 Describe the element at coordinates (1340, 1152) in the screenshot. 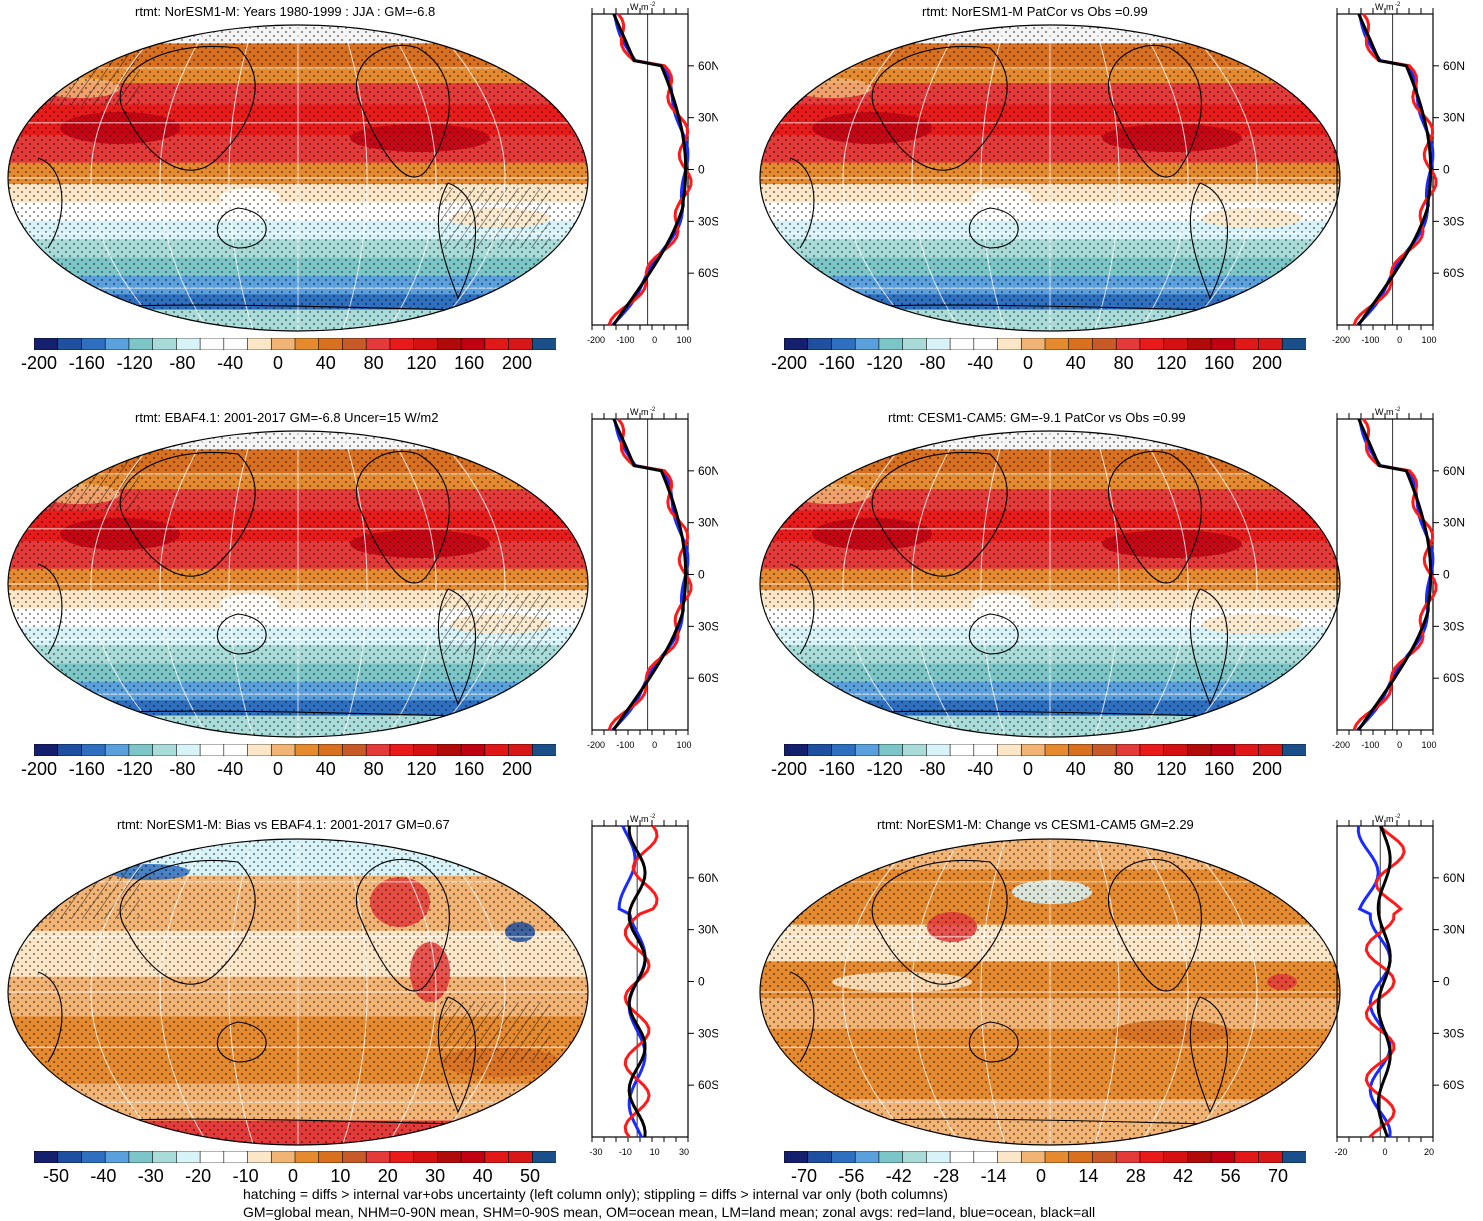

I see `zonal-x-label: -20` at that location.